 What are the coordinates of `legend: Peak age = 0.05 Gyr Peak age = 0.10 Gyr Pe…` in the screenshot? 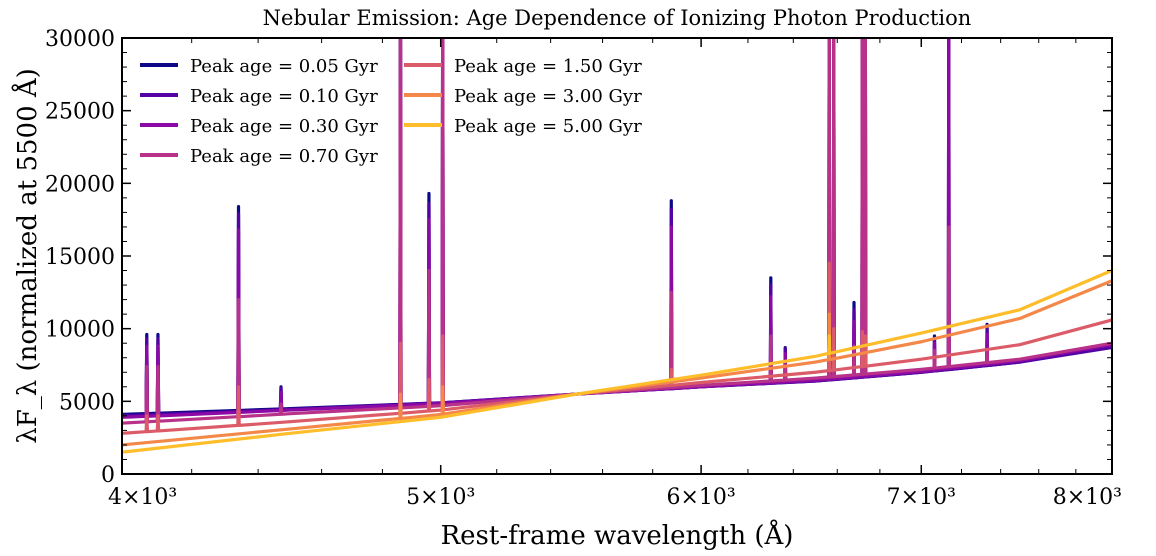 It's located at (391, 111).